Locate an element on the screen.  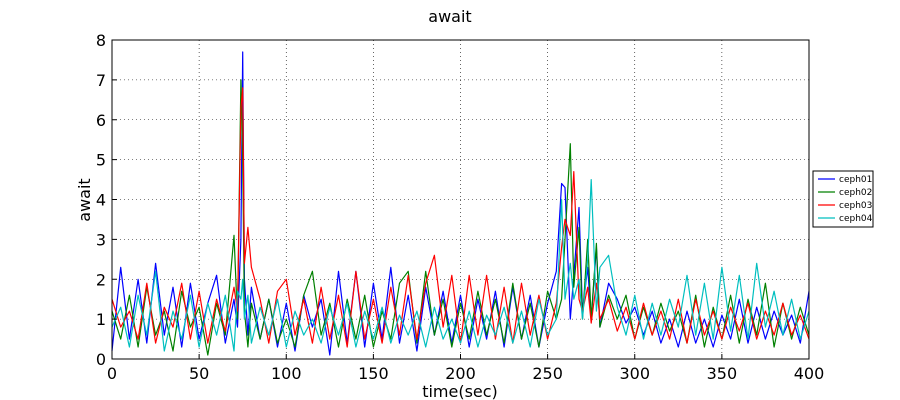
y-tick-label: 1 is located at coordinates (101, 319).